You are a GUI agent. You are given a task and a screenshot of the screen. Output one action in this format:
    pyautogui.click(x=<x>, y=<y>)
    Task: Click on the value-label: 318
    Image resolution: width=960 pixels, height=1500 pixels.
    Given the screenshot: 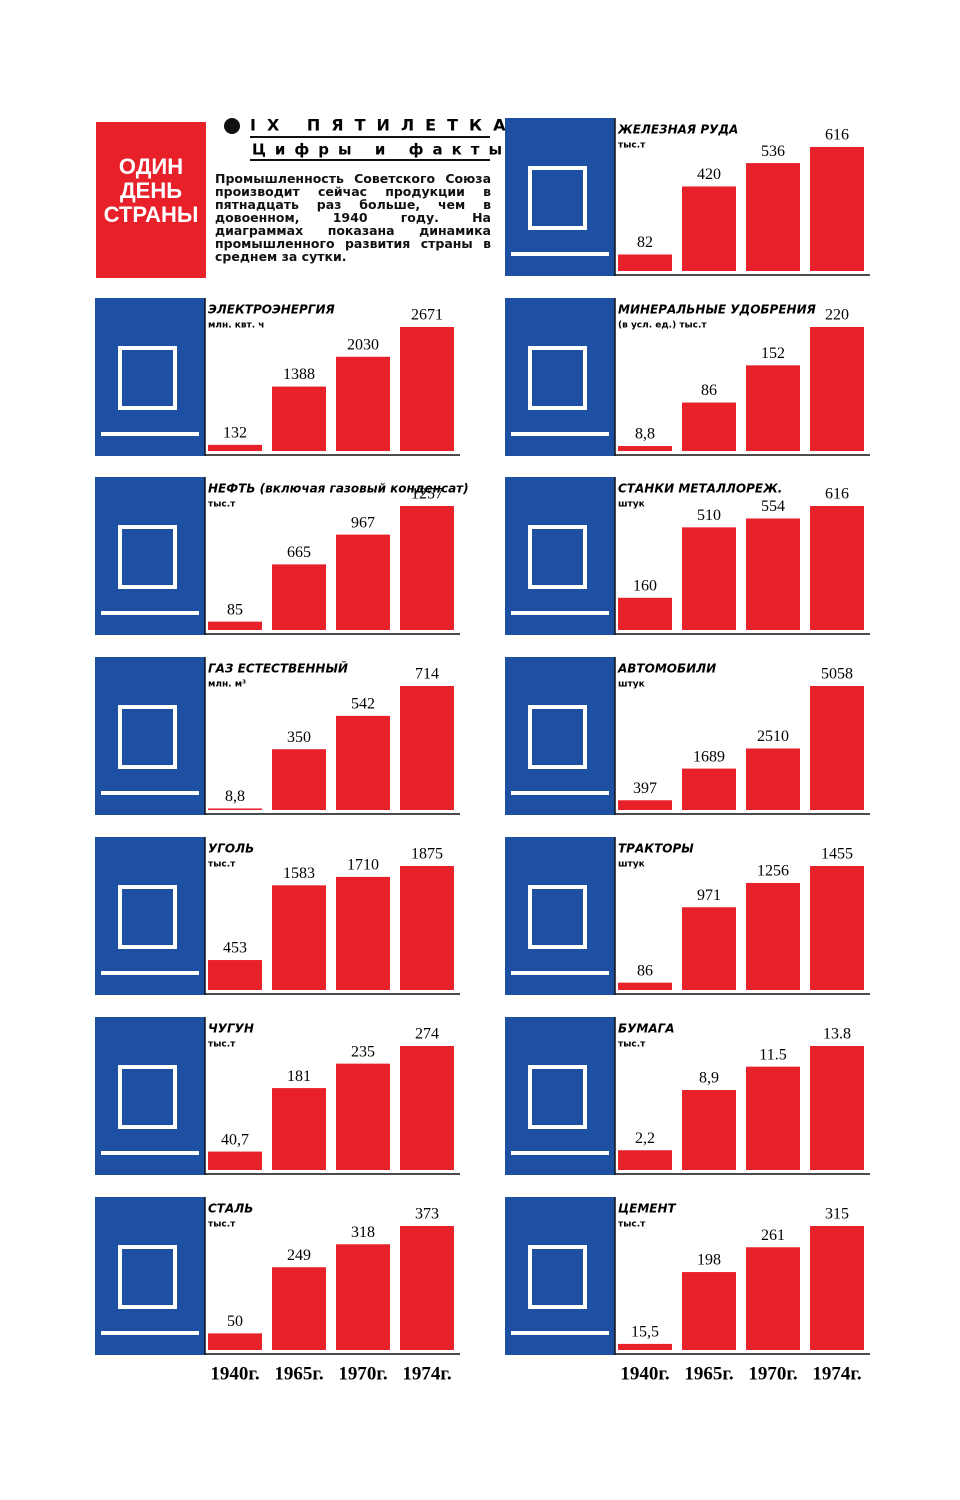 What is the action you would take?
    pyautogui.click(x=363, y=1232)
    